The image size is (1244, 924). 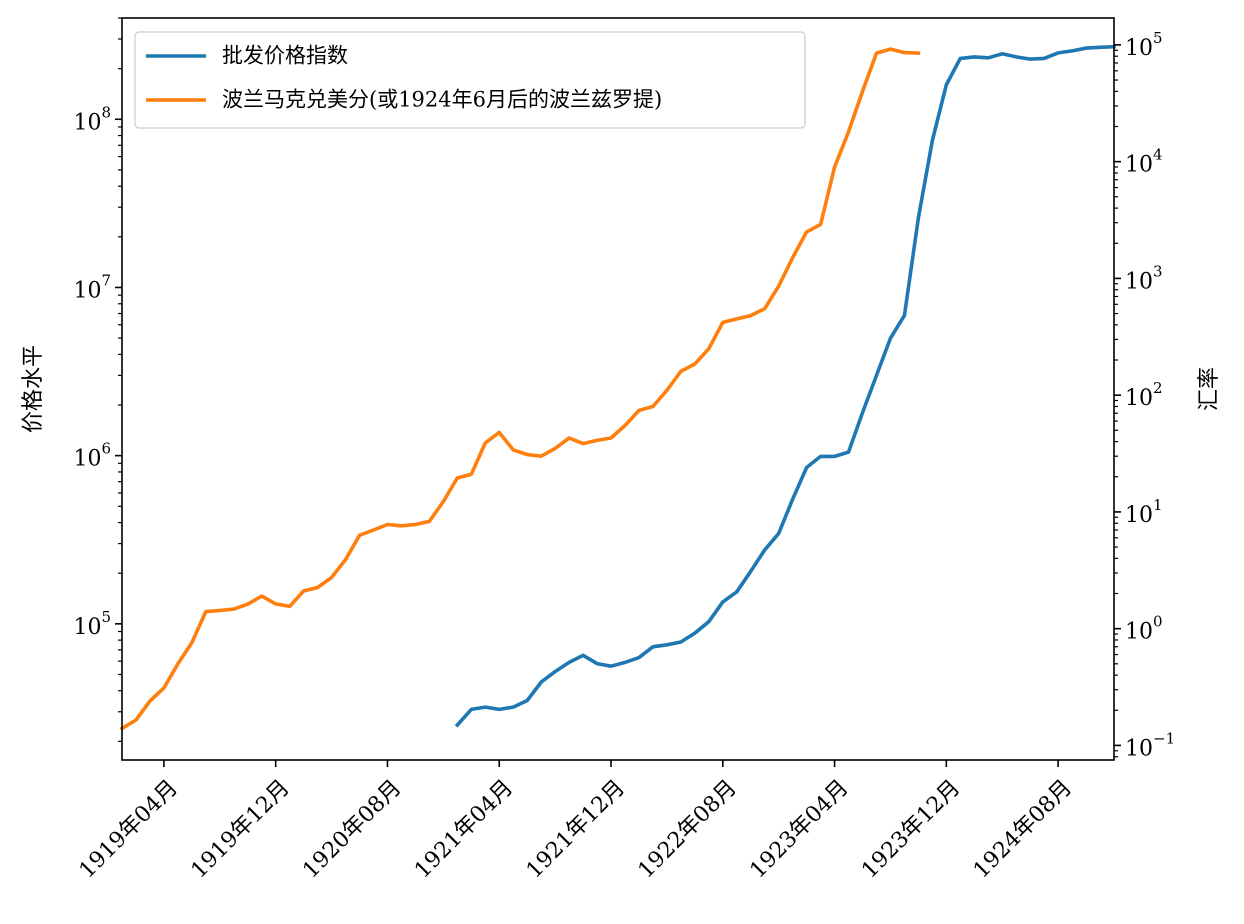 I want to click on y-right-axis-label: 汇率, so click(x=1209, y=389).